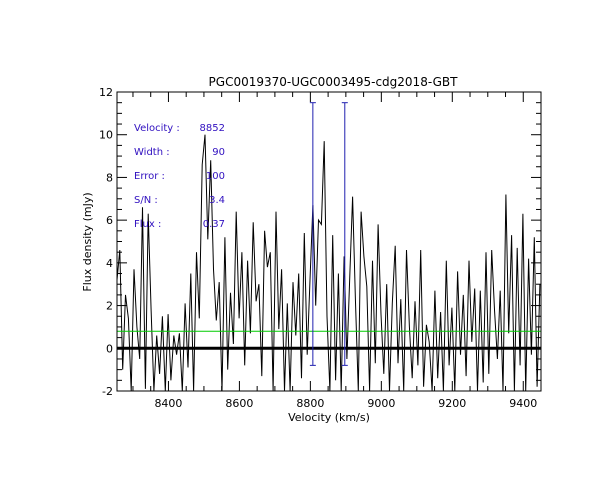  I want to click on y-tick-label: 4, so click(109, 263).